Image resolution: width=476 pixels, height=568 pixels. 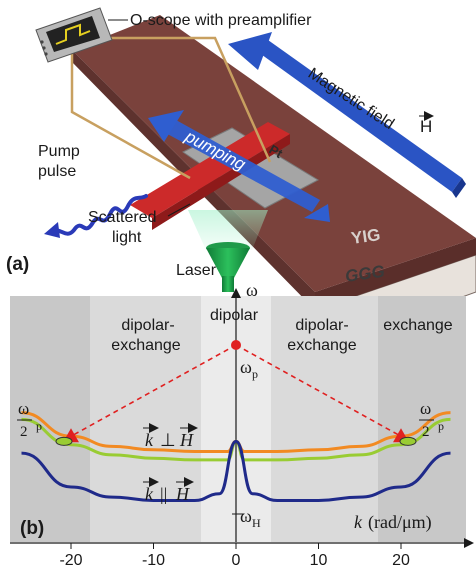 What do you see at coordinates (234, 315) in the screenshot?
I see `region-center-label: dipolar` at bounding box center [234, 315].